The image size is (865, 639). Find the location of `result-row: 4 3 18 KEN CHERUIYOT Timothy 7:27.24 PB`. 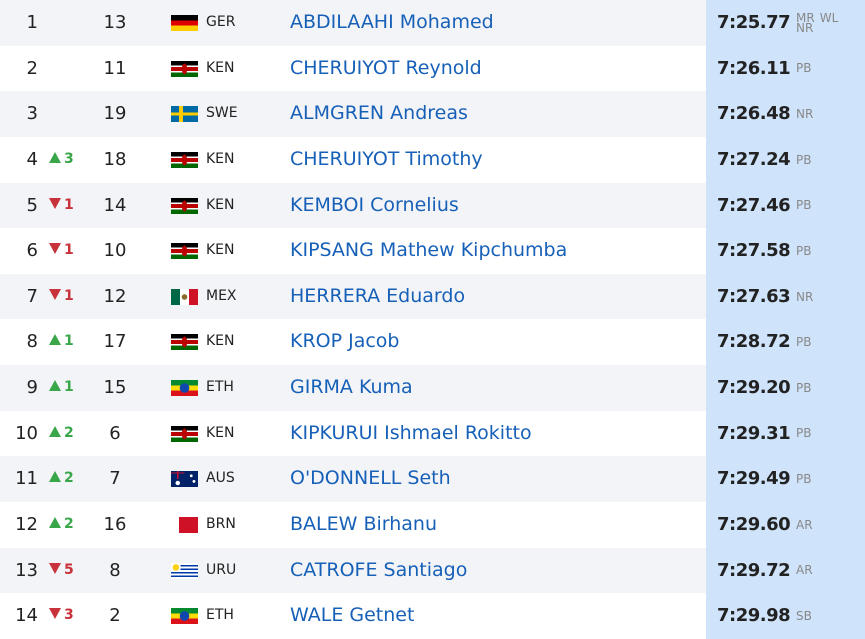

result-row: 4 3 18 KEN CHERUIYOT Timothy 7:27.24 PB is located at coordinates (432, 159).